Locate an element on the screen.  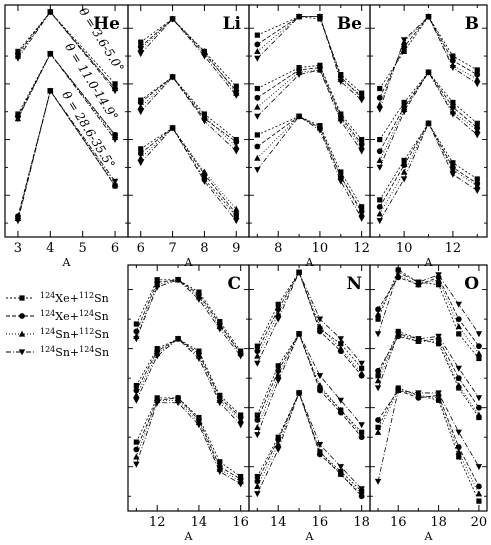
x-tick-label: 18 is located at coordinates (361, 522).